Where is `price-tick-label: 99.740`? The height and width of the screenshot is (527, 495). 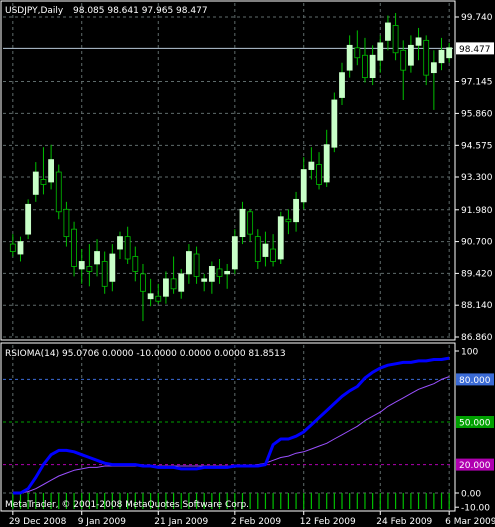
price-tick-label: 99.740 is located at coordinates (477, 18).